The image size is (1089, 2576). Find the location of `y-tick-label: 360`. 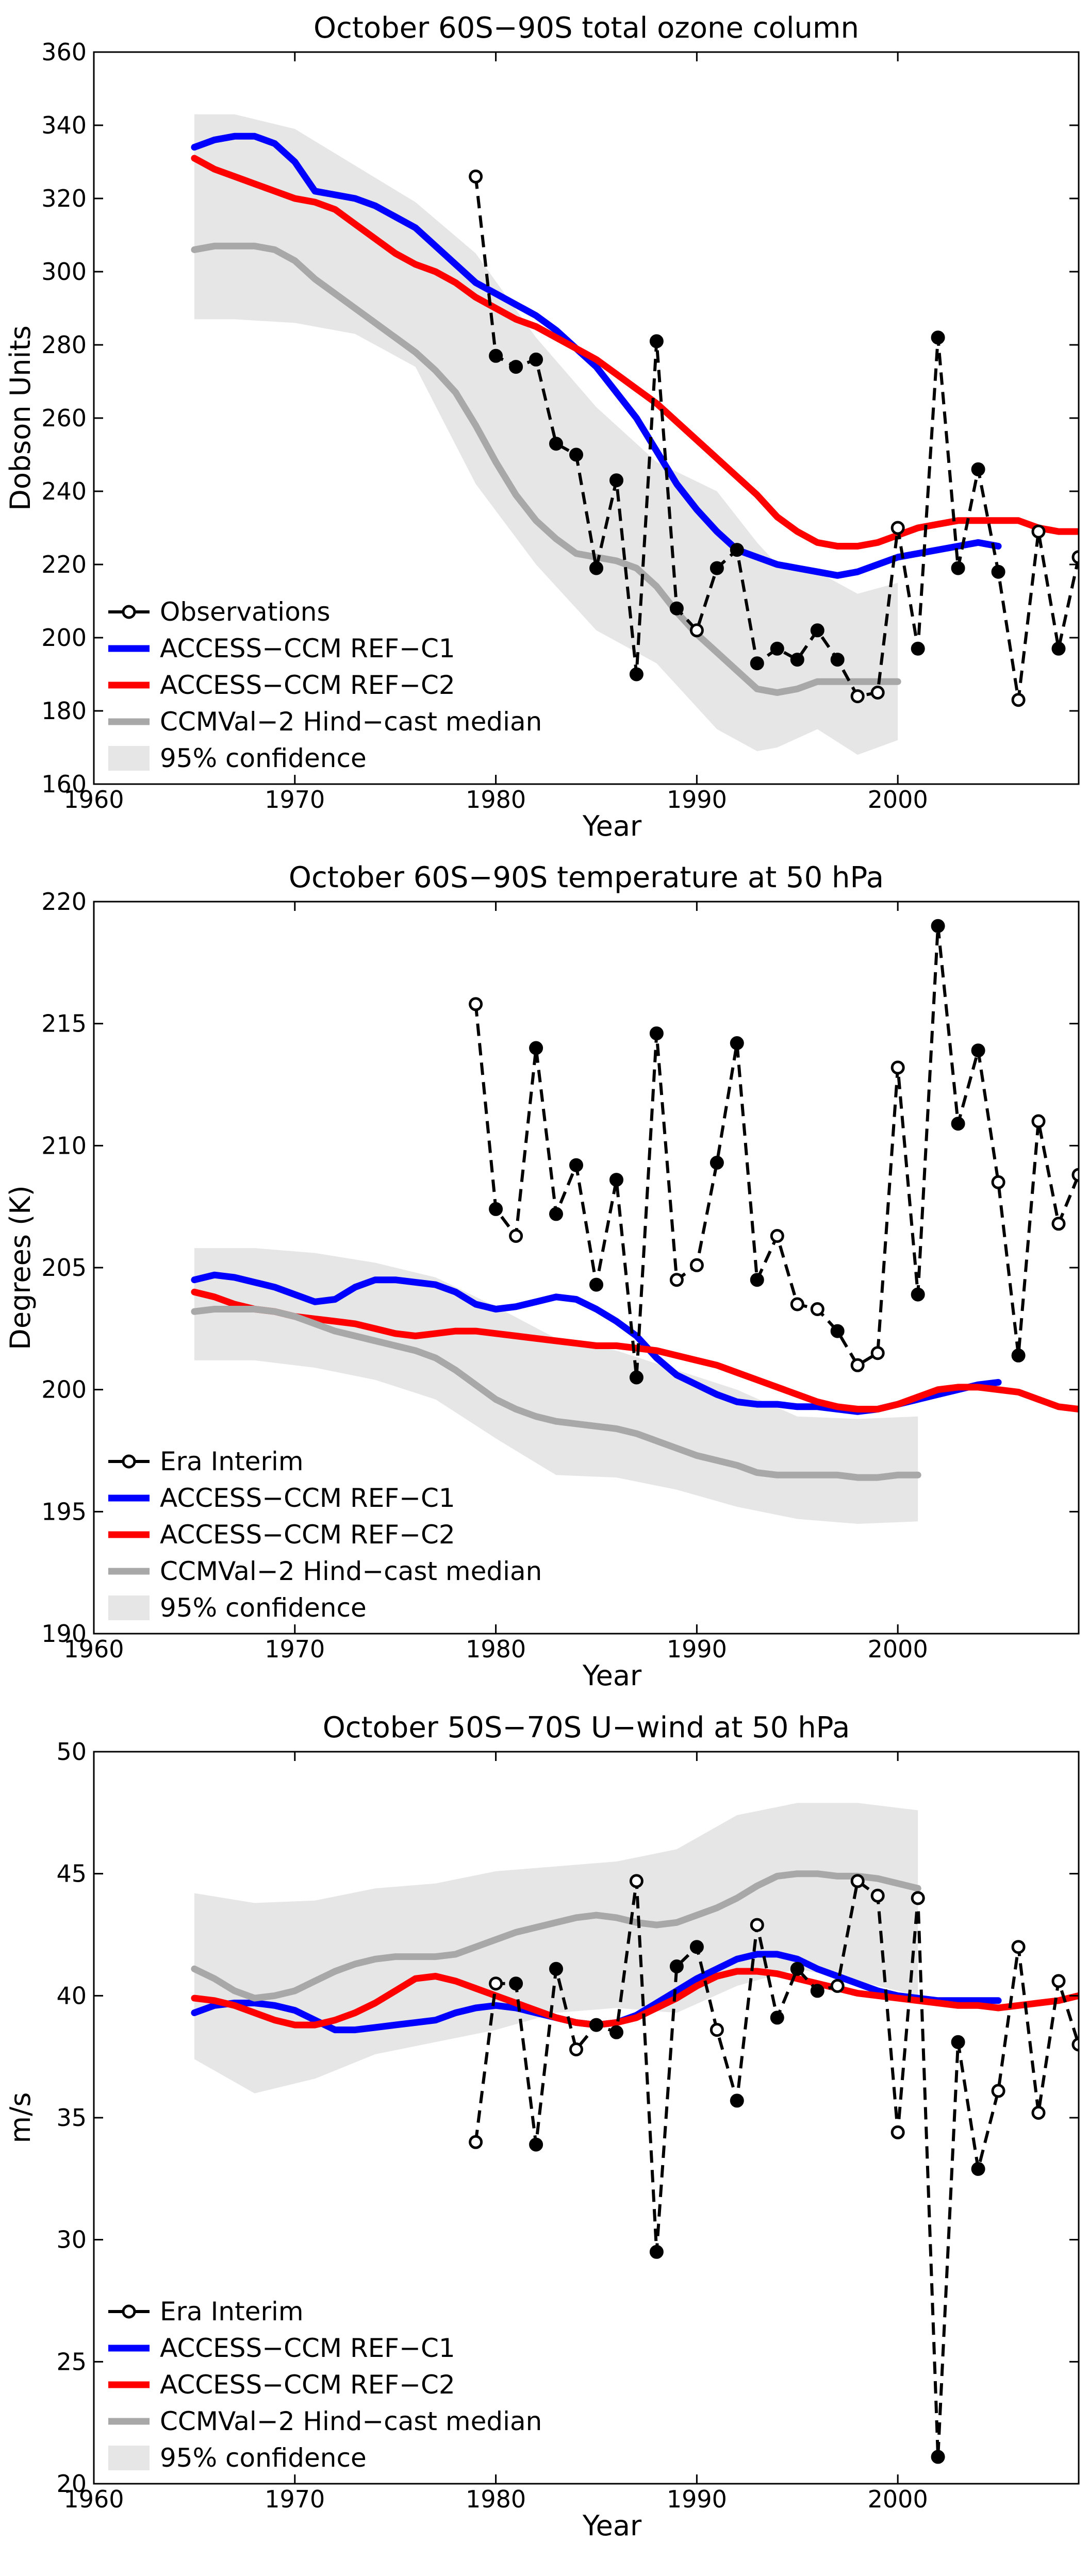

y-tick-label: 360 is located at coordinates (64, 52).